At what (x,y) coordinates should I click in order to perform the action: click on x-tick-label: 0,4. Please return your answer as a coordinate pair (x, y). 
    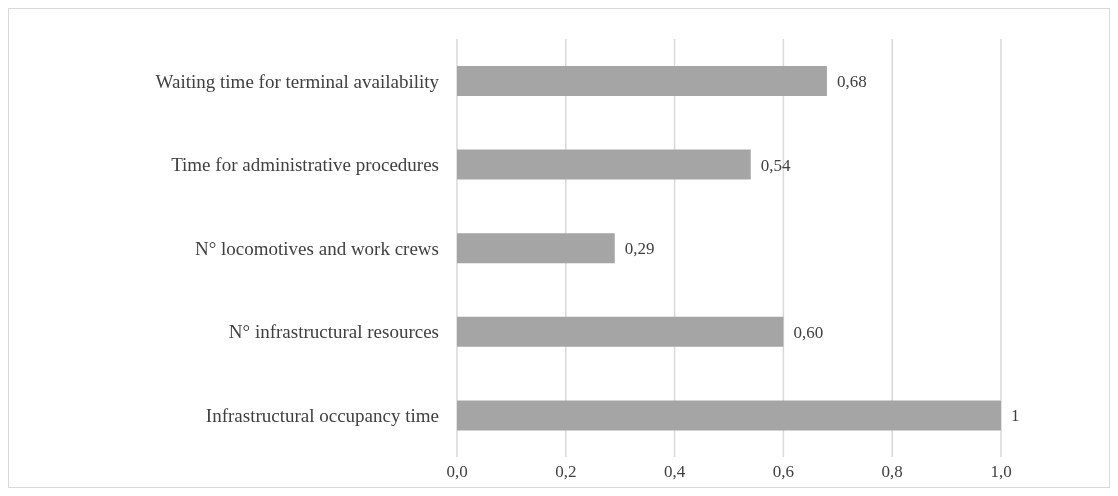
    Looking at the image, I should click on (674, 472).